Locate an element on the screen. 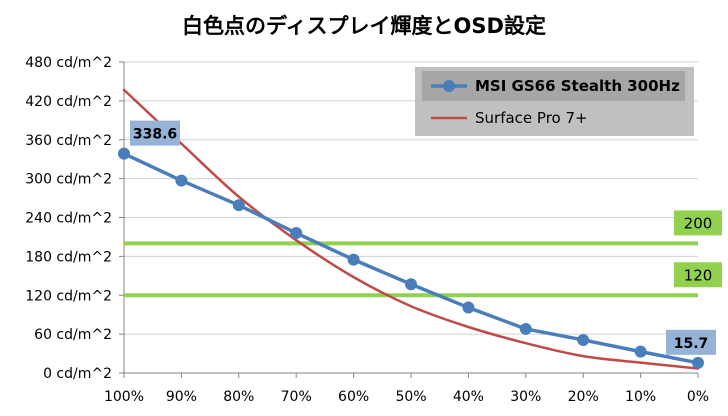  y-tick-label: 60 cd/m^2 is located at coordinates (73, 335).